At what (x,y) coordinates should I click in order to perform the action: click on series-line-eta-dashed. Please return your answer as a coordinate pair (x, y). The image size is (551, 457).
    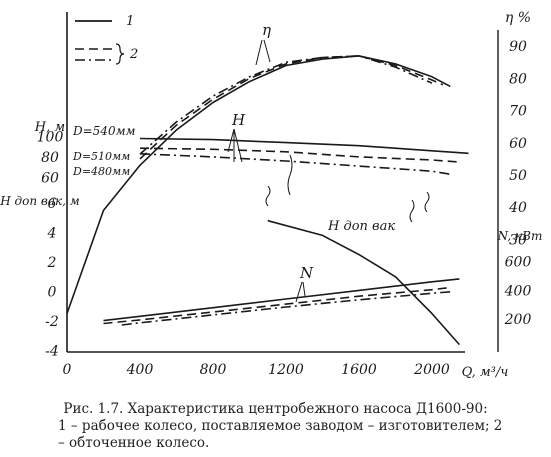
    Looking at the image, I should click on (291, 107).